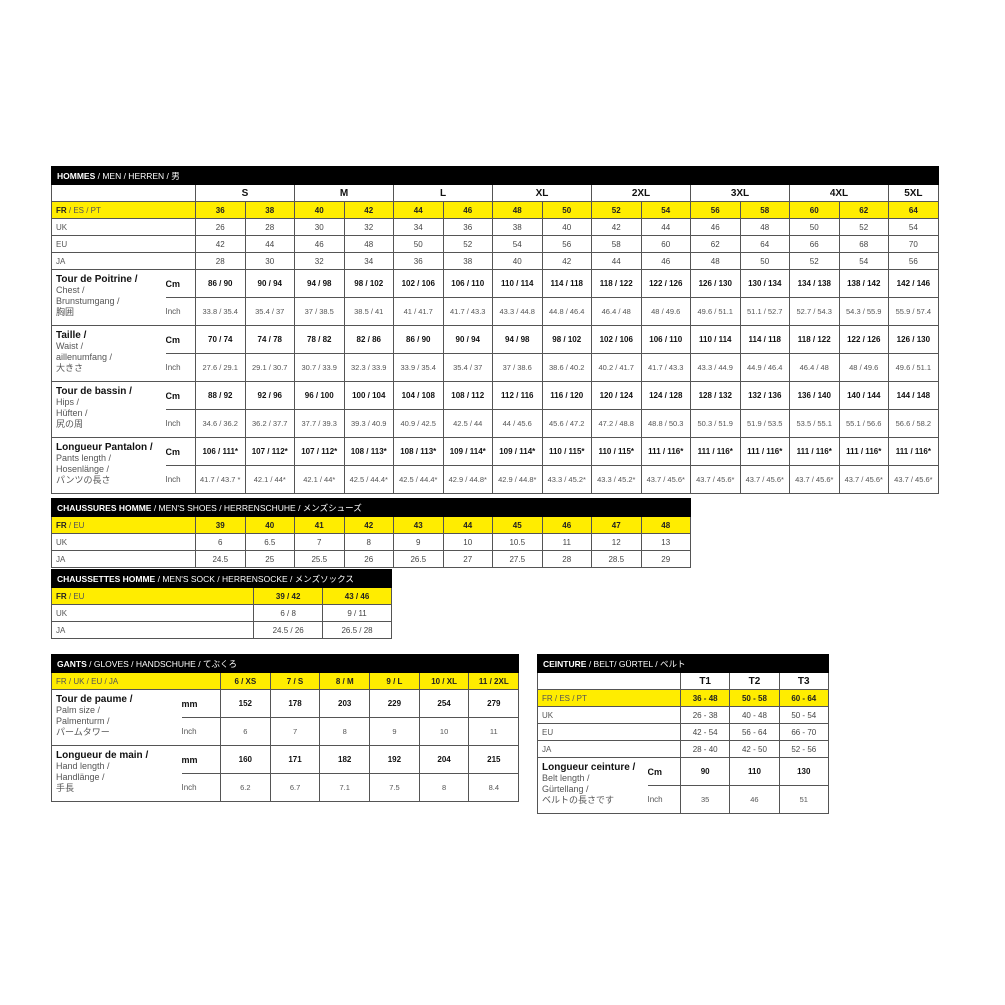 The image size is (1005, 1005). What do you see at coordinates (683, 698) in the screenshot?
I see `highlight-row: FR / ES / PT 36 - 48 50 - 58 60 - 64` at bounding box center [683, 698].